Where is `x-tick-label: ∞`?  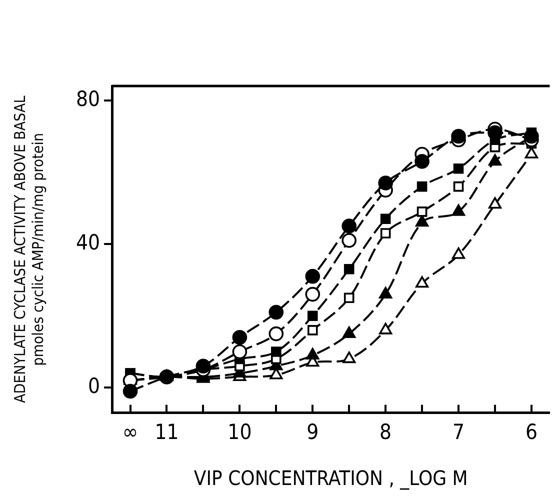 x-tick-label: ∞ is located at coordinates (130, 432).